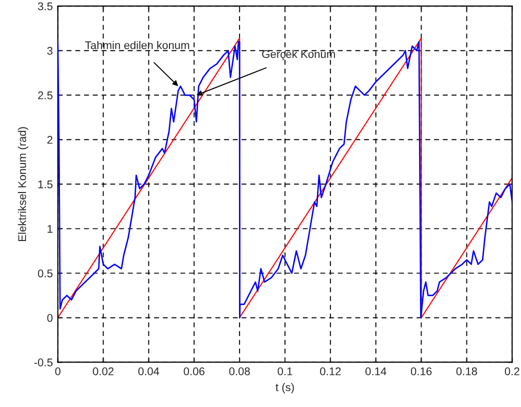 The height and width of the screenshot is (407, 521). I want to click on x-tick-label: 0.2, so click(512, 371).